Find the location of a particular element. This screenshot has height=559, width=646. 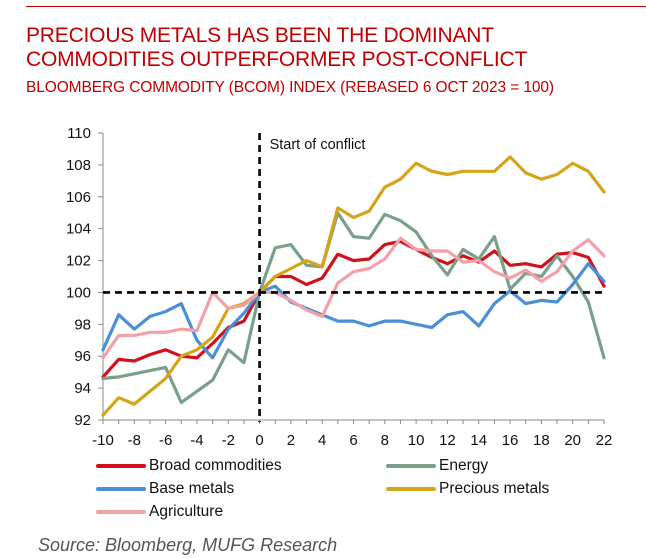

x-tick-label: -8 is located at coordinates (134, 440).